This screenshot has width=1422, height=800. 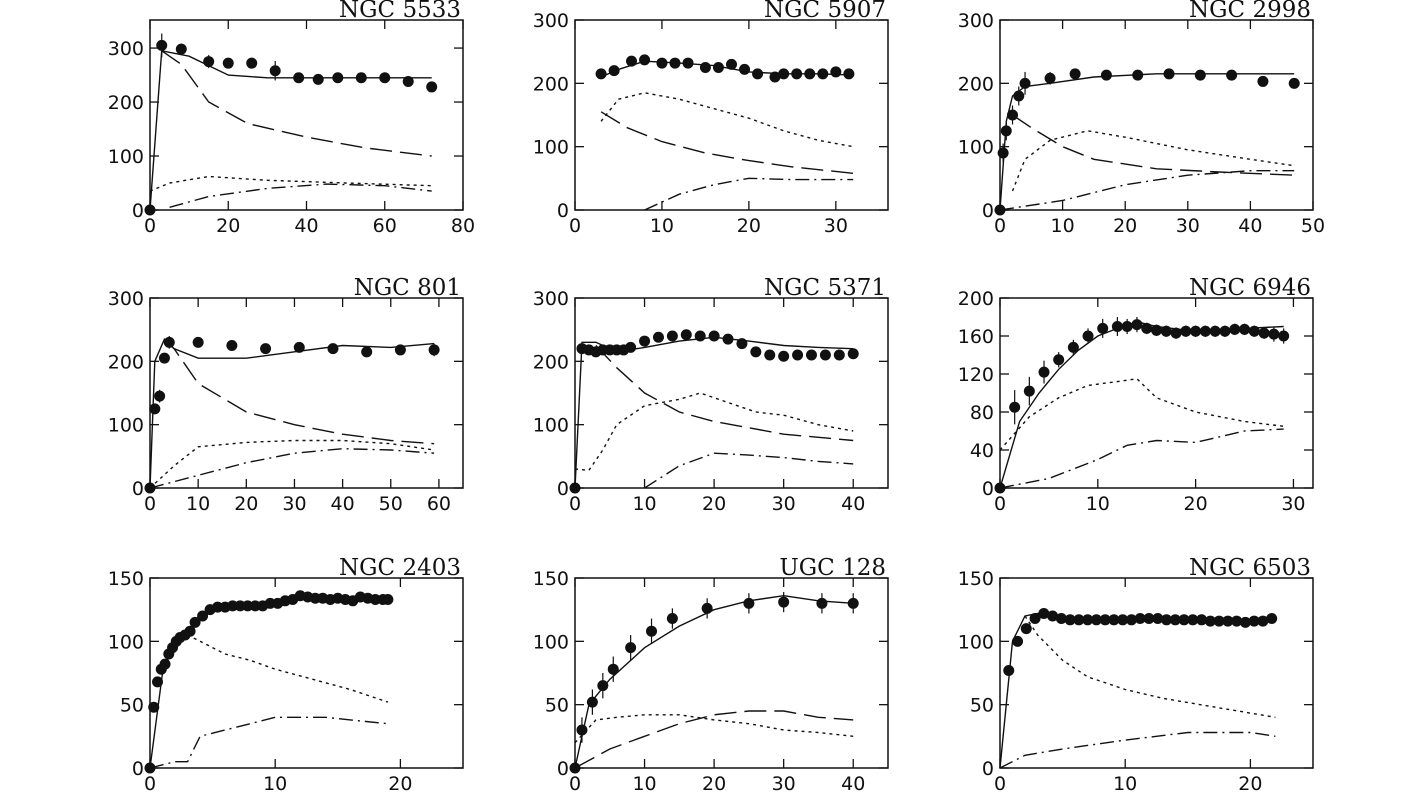 What do you see at coordinates (551, 21) in the screenshot?
I see `y-tick-label: 300` at bounding box center [551, 21].